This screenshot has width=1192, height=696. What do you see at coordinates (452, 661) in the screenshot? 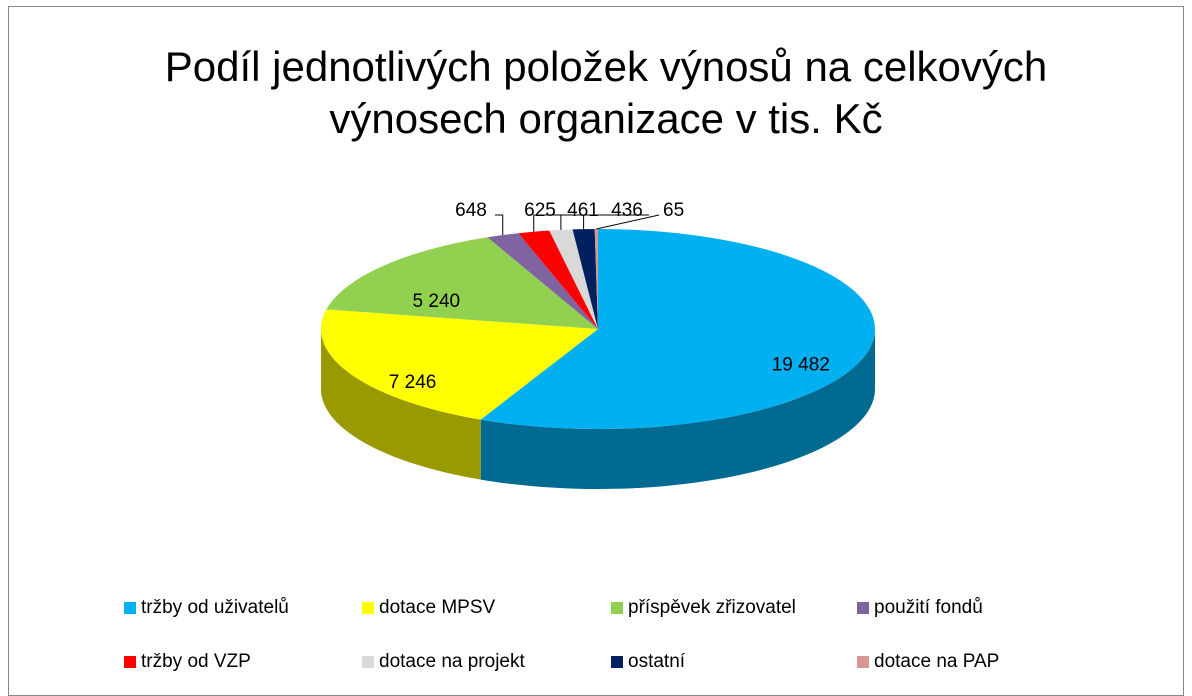
I see `legend-label: dotace na projekt` at bounding box center [452, 661].